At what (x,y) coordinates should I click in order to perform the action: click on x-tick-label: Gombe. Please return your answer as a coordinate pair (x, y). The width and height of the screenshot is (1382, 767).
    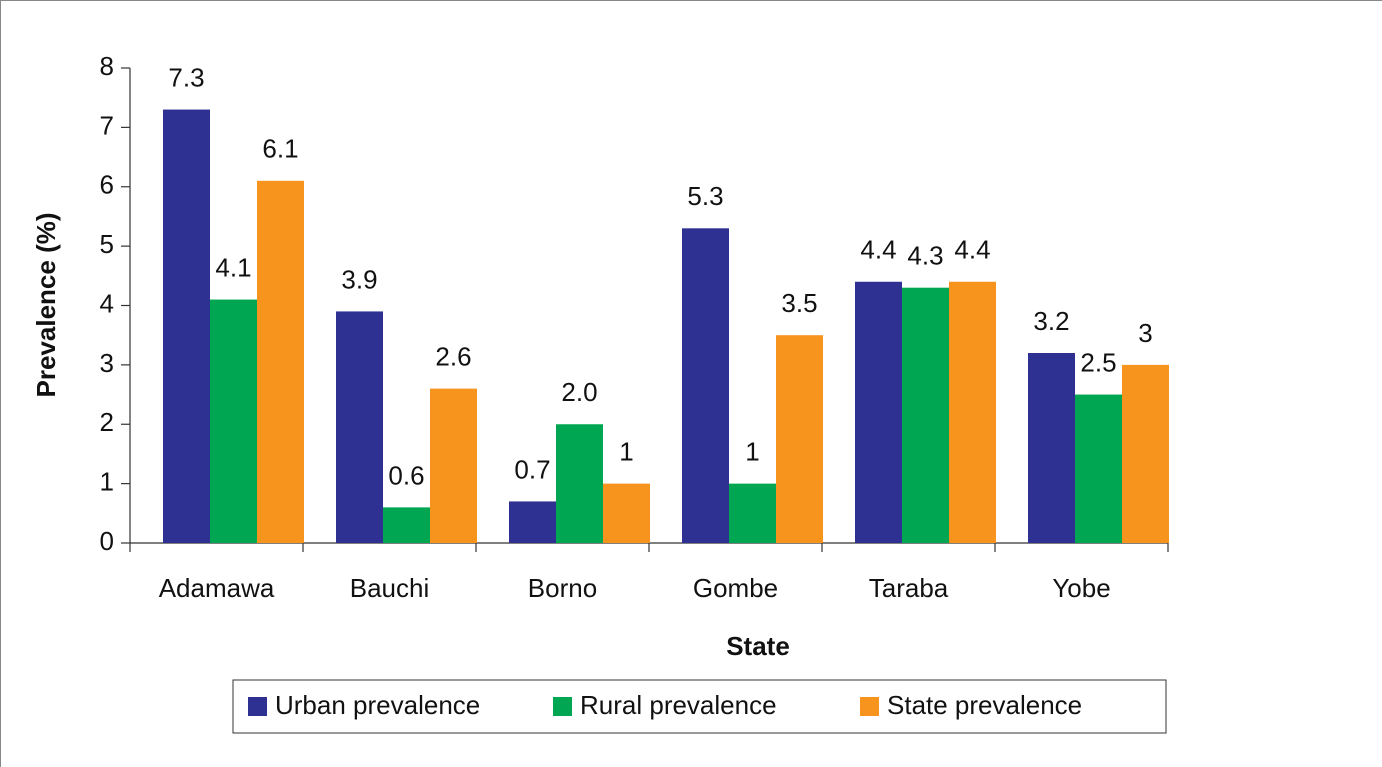
    Looking at the image, I should click on (735, 588).